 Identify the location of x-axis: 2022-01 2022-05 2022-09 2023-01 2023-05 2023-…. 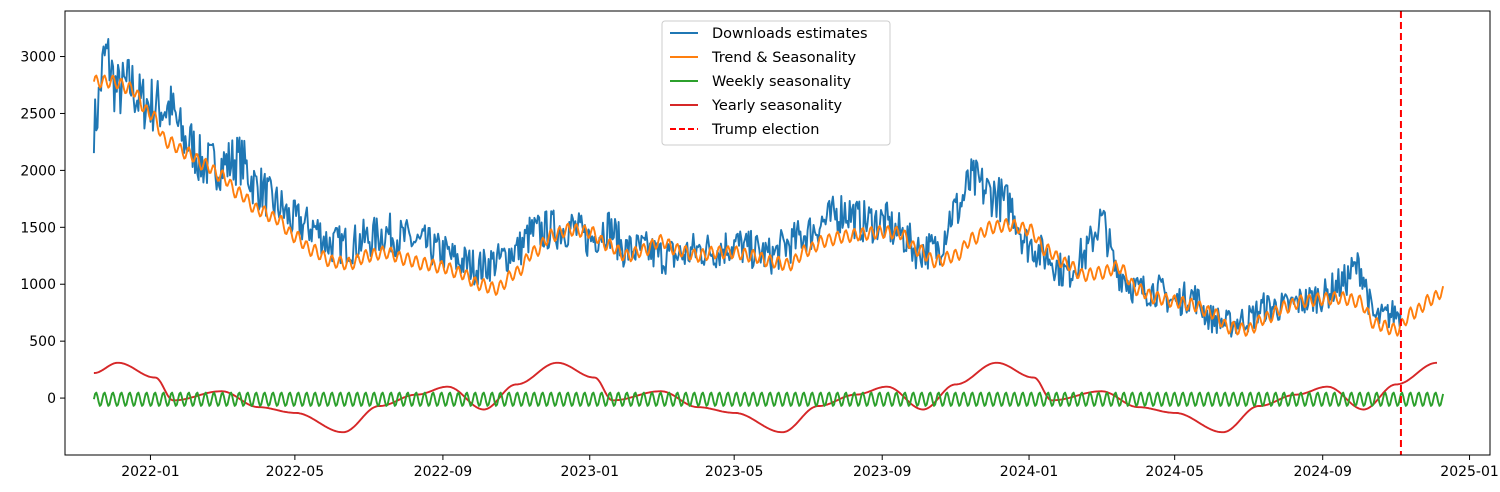
(810, 467).